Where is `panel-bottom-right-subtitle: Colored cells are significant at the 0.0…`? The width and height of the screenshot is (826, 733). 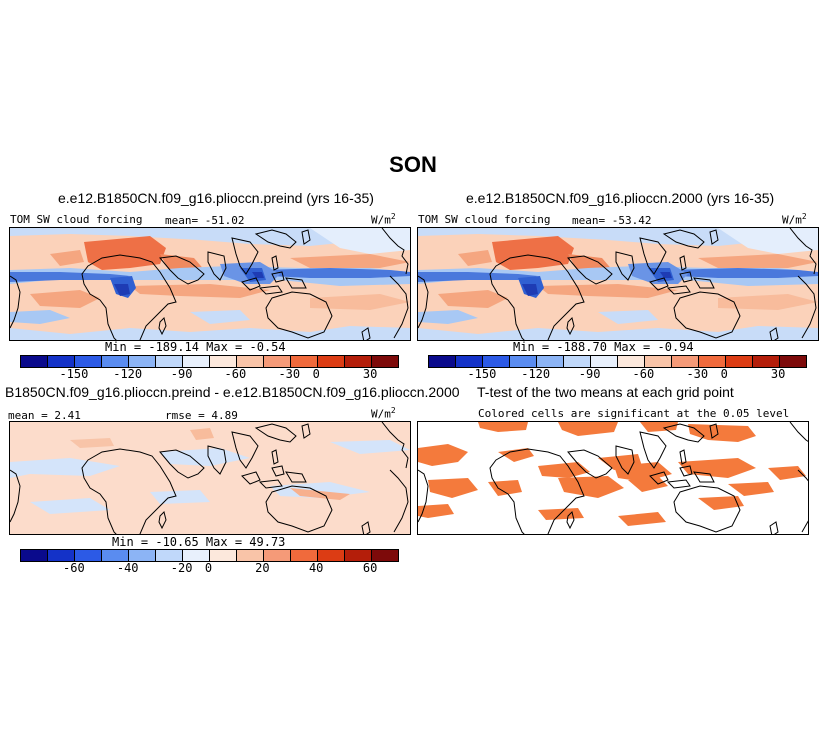 panel-bottom-right-subtitle: Colored cells are significant at the 0.0… is located at coordinates (634, 413).